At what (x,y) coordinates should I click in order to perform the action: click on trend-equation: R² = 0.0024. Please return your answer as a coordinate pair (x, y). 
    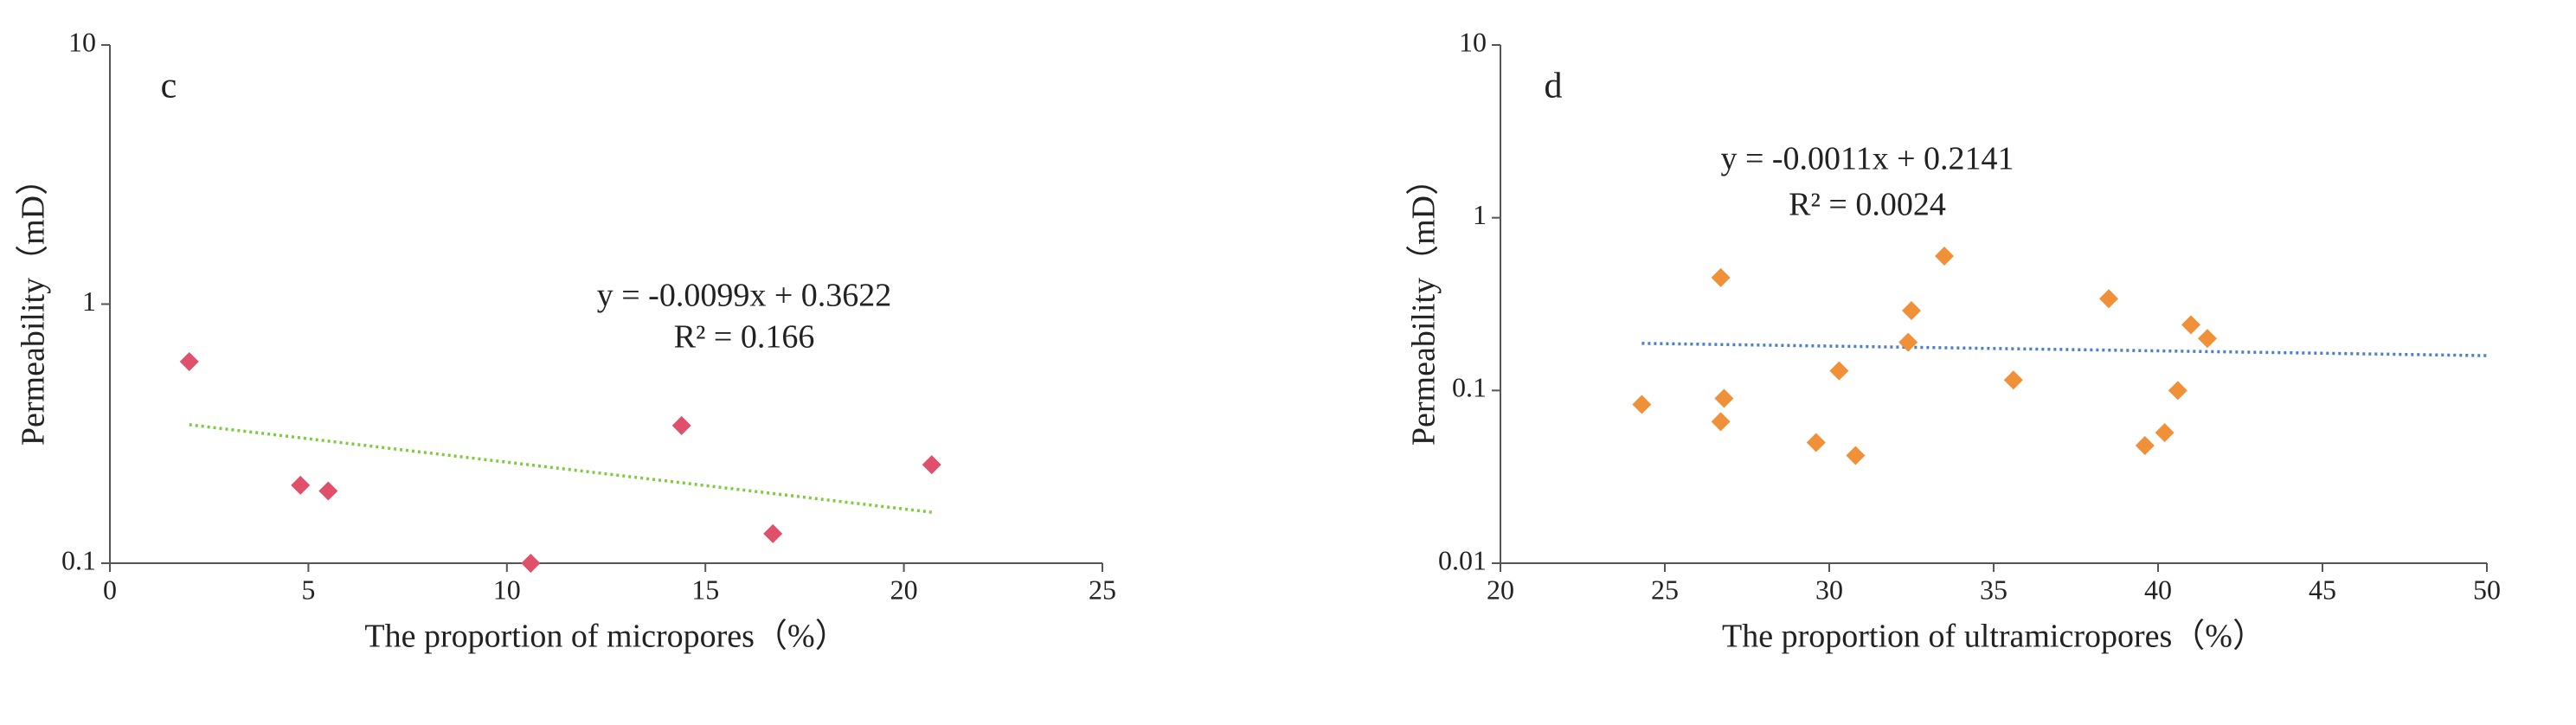
    Looking at the image, I should click on (1868, 205).